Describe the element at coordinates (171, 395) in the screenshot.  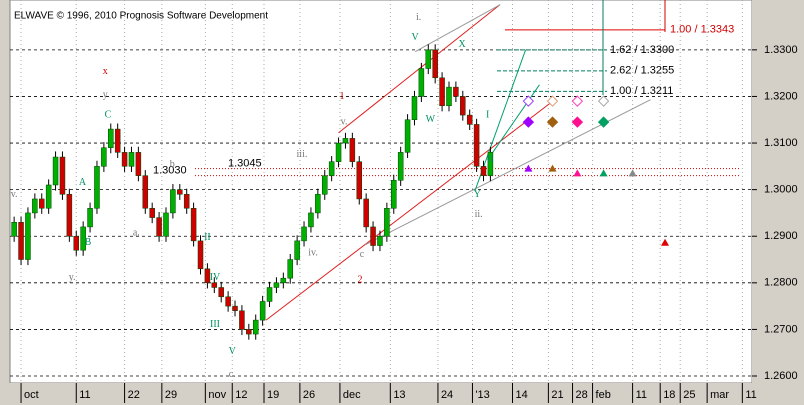
I see `x-tick-label: 29` at that location.